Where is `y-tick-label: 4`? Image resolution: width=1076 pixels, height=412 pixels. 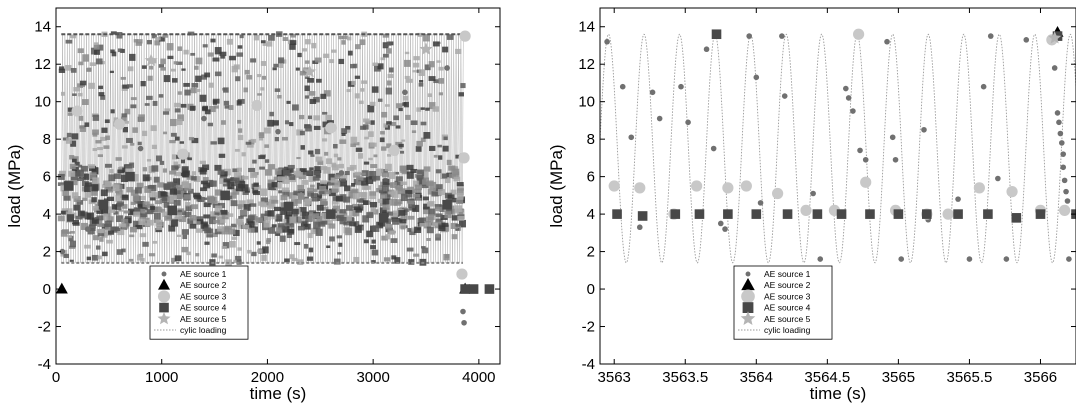 y-tick-label: 4 is located at coordinates (591, 214).